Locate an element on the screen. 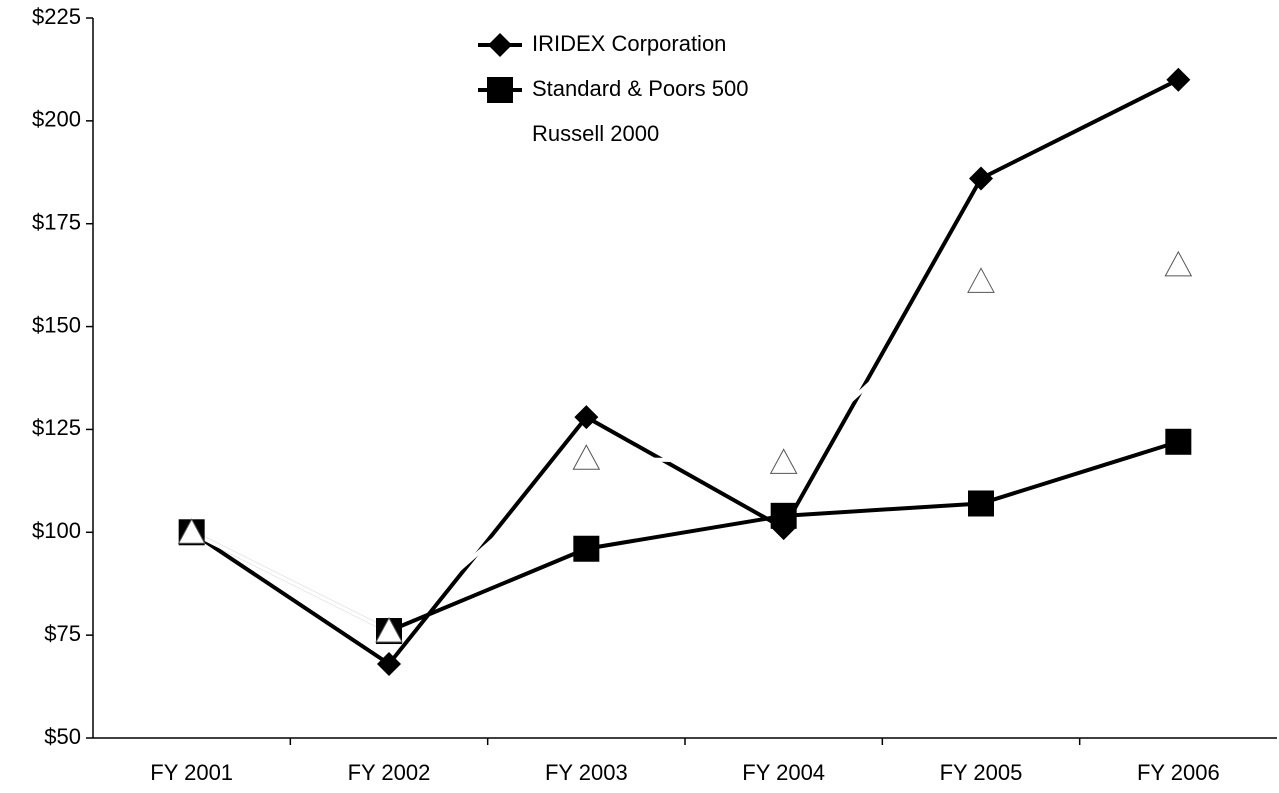 The height and width of the screenshot is (793, 1279). x-tick-label: FY 2001 is located at coordinates (191, 772).